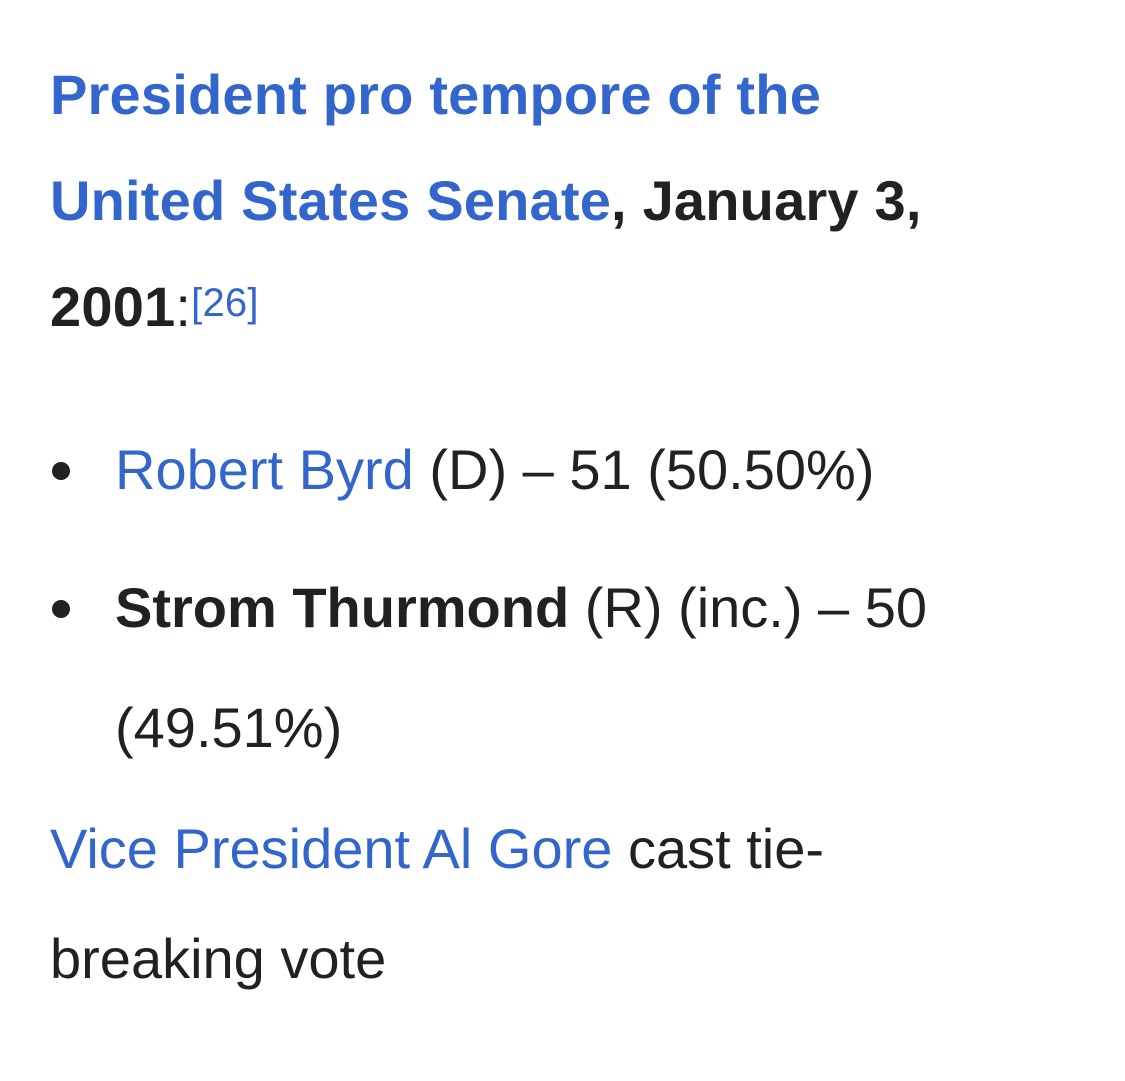 Image resolution: width=1125 pixels, height=1081 pixels. I want to click on candidate-name-strom-thurmond: Strom Thurmond, so click(342, 607).